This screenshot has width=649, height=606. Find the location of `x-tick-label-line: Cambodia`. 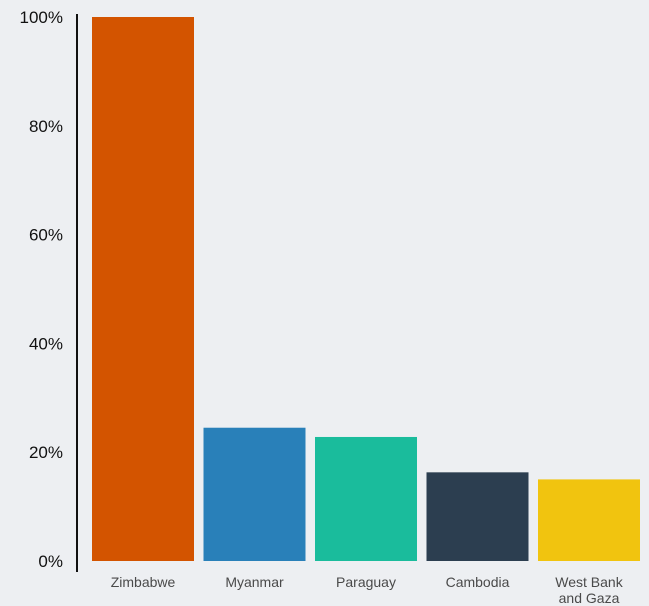

x-tick-label-line: Cambodia is located at coordinates (478, 582).